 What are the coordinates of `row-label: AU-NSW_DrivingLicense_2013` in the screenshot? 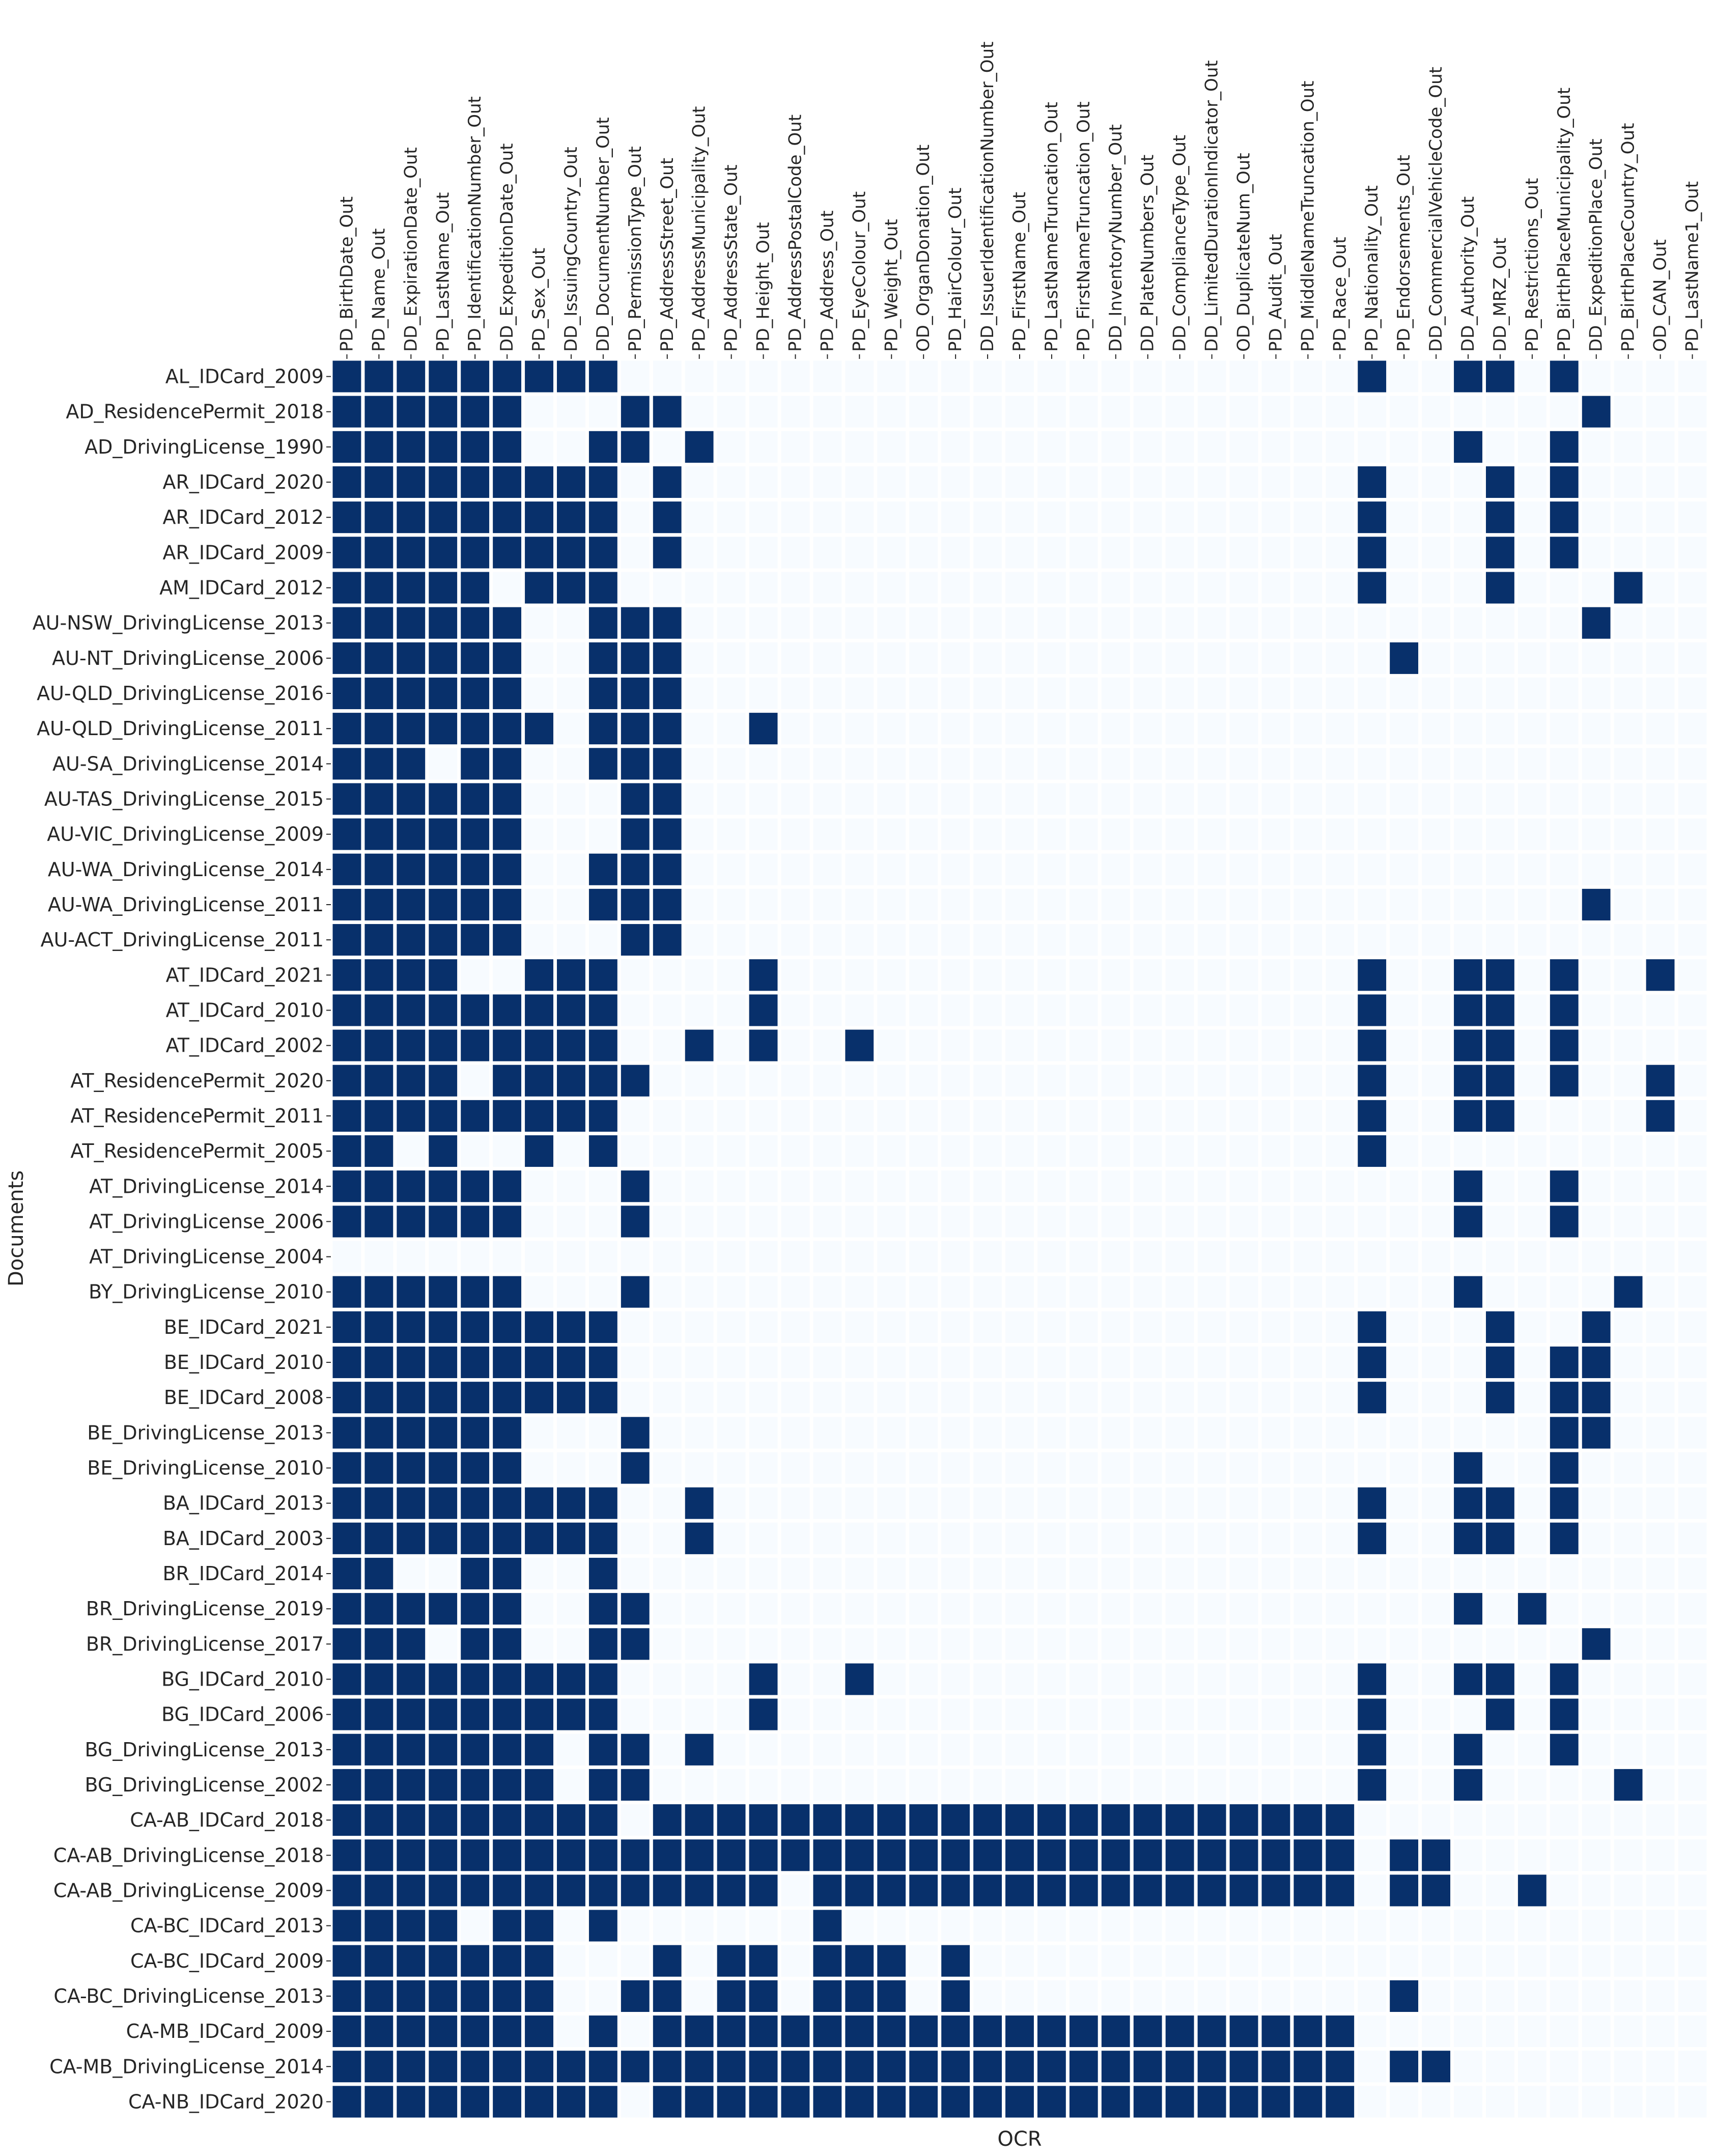 It's located at (179, 623).